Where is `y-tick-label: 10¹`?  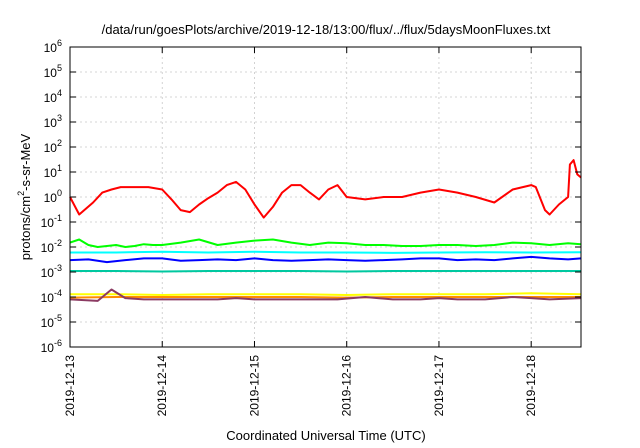 y-tick-label: 10¹ is located at coordinates (53, 171).